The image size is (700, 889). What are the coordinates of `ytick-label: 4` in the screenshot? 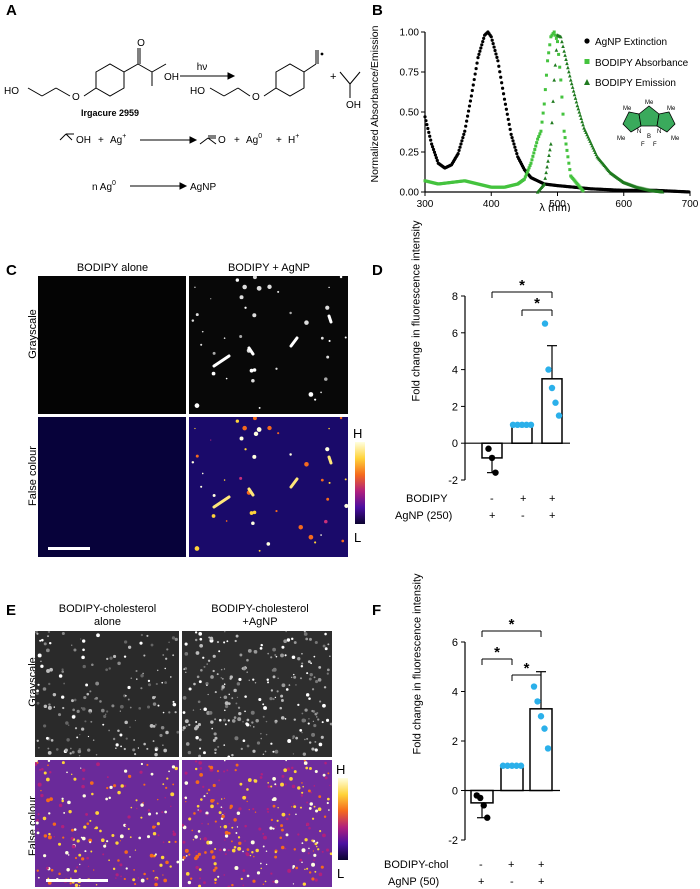 It's located at (455, 693).